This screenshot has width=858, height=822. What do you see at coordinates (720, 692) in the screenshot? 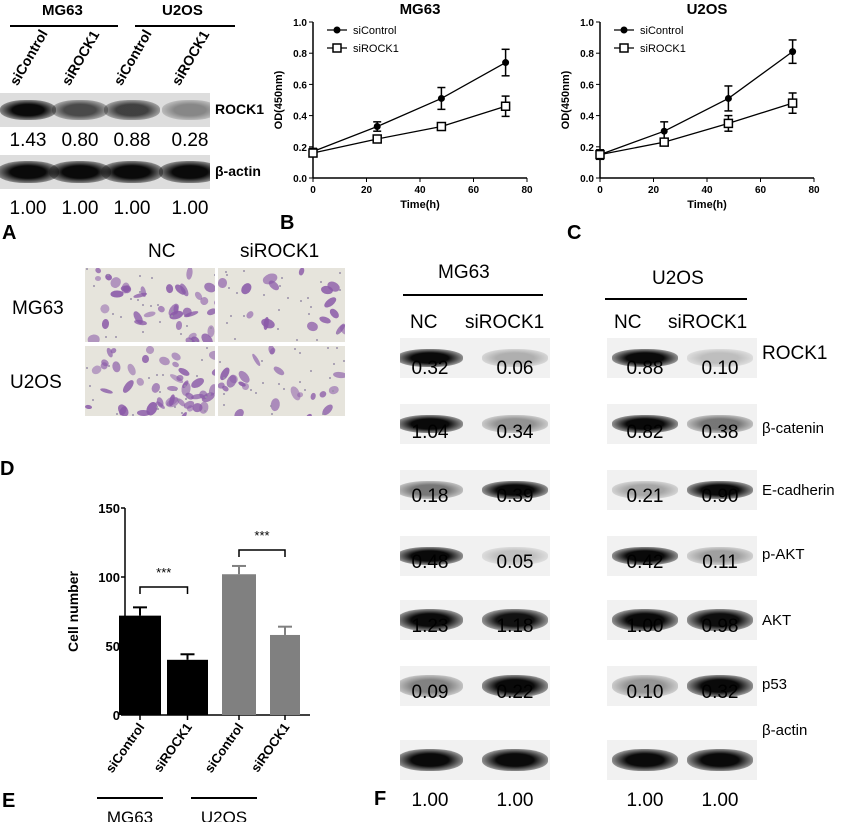
I see `quant-value: 0.32` at bounding box center [720, 692].